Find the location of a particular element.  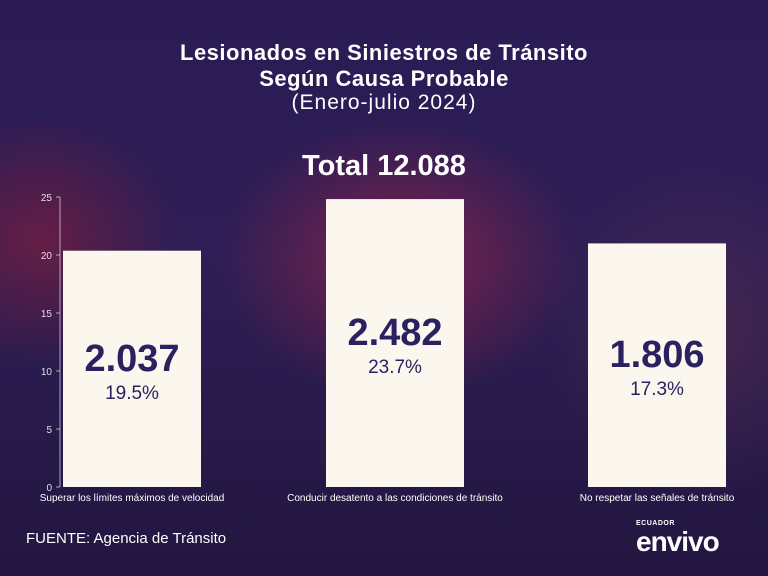

chart-subtitle: (Enero-julio 2024) is located at coordinates (384, 102).